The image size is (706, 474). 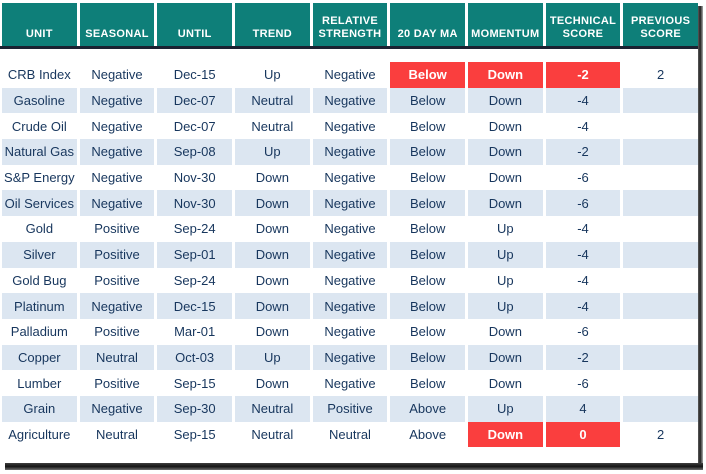 What do you see at coordinates (194, 152) in the screenshot?
I see `cell-until: Sep-08` at bounding box center [194, 152].